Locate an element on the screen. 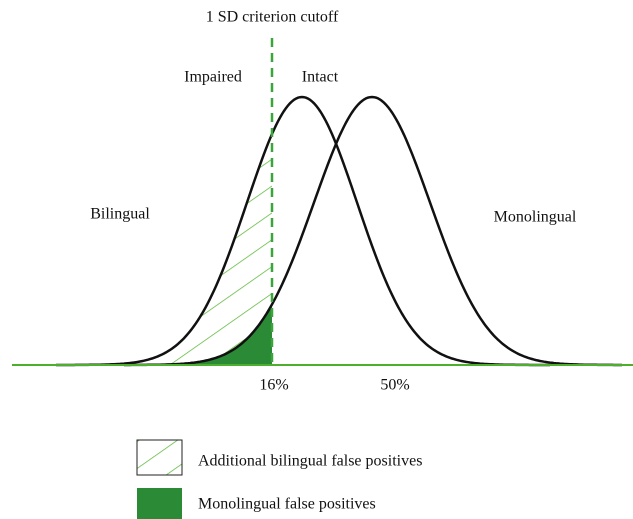 Image resolution: width=633 pixels, height=519 pixels. legend-hatched-swatch is located at coordinates (159, 457).